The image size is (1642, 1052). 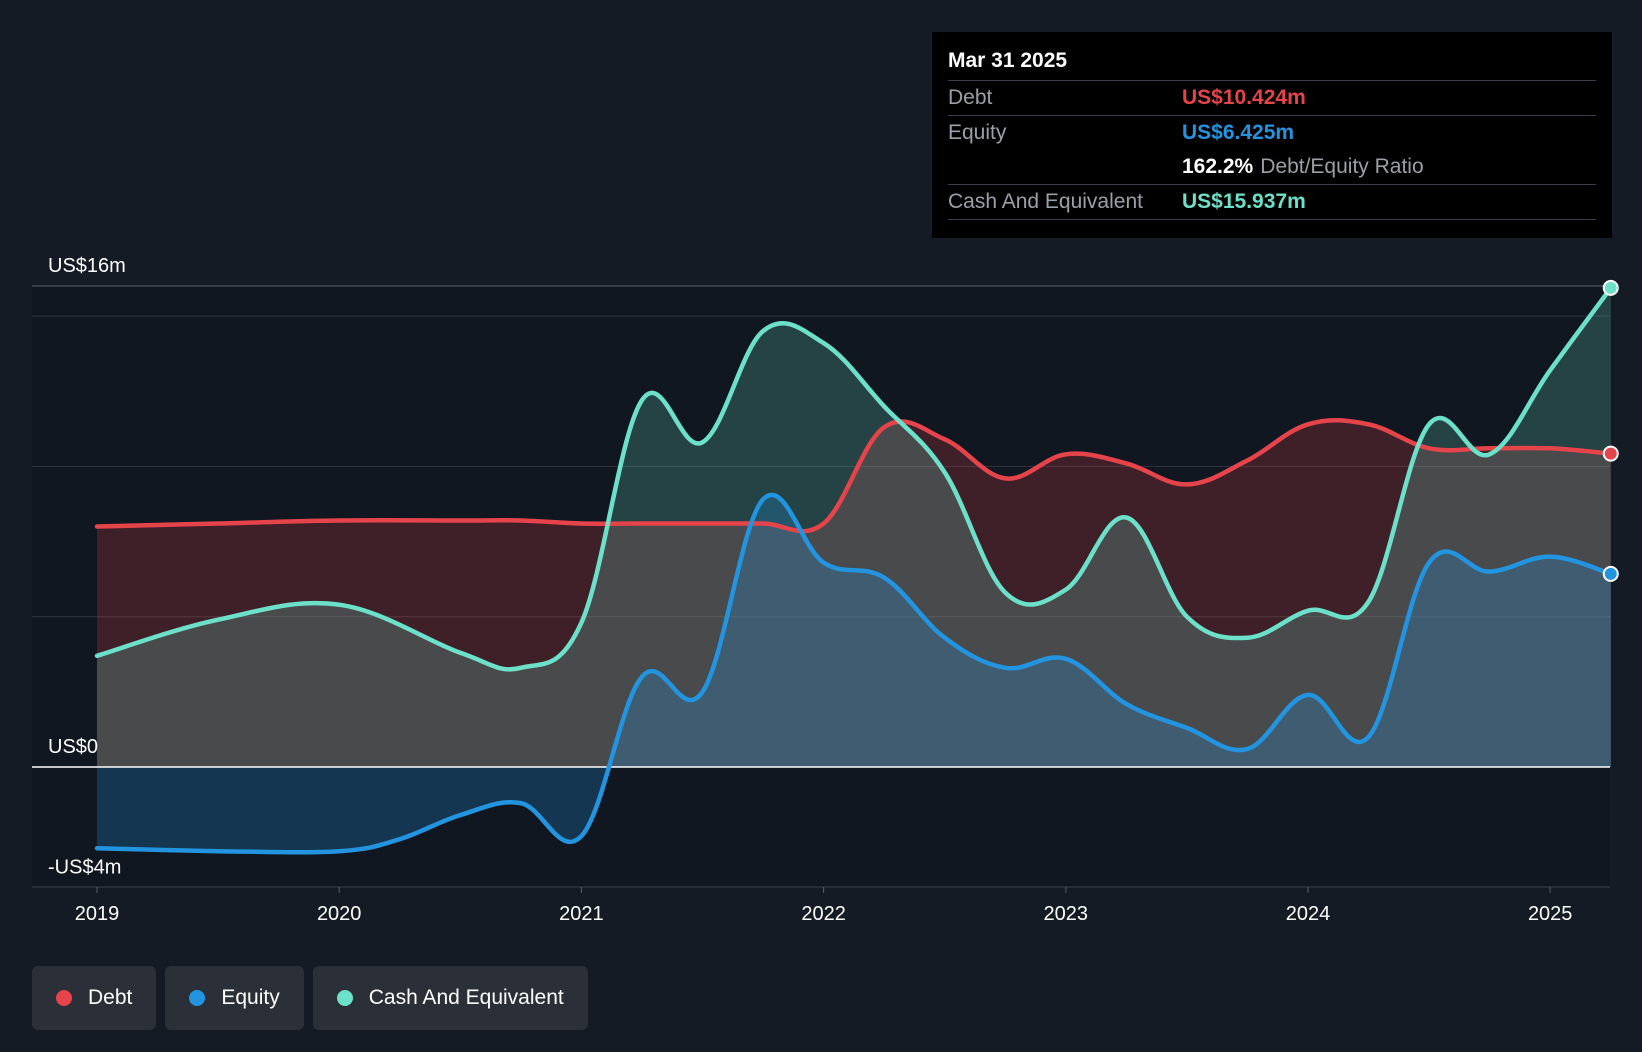 I want to click on tooltip-cash-value: US$15.937m, so click(x=1244, y=201).